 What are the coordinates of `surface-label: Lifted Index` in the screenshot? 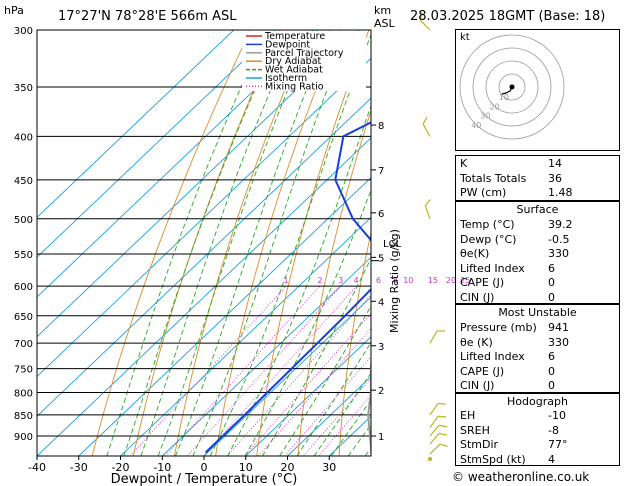 It's located at (492, 268).